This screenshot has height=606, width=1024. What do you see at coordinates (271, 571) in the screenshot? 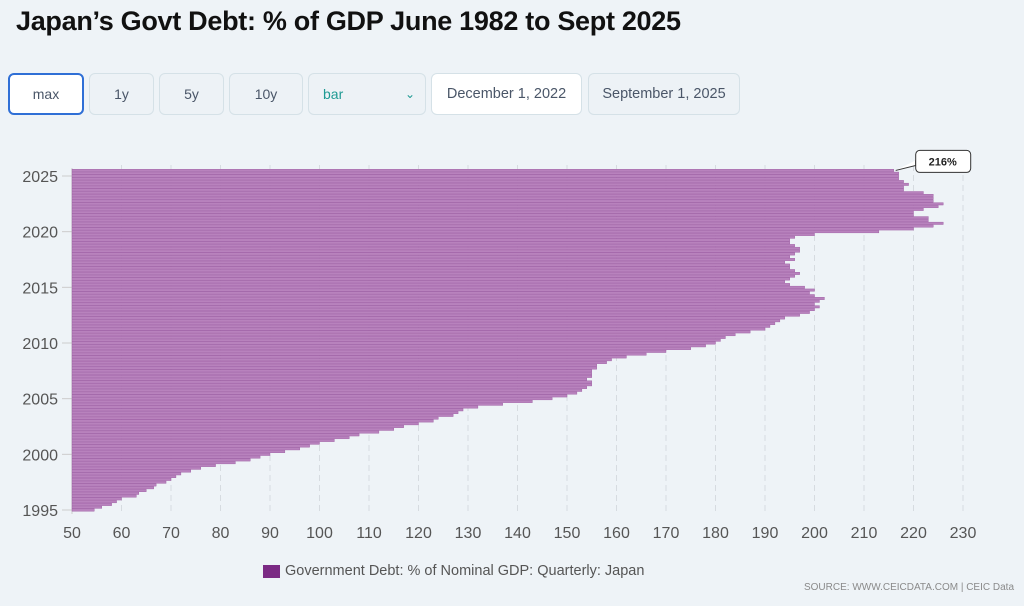
I see `legend-swatch` at bounding box center [271, 571].